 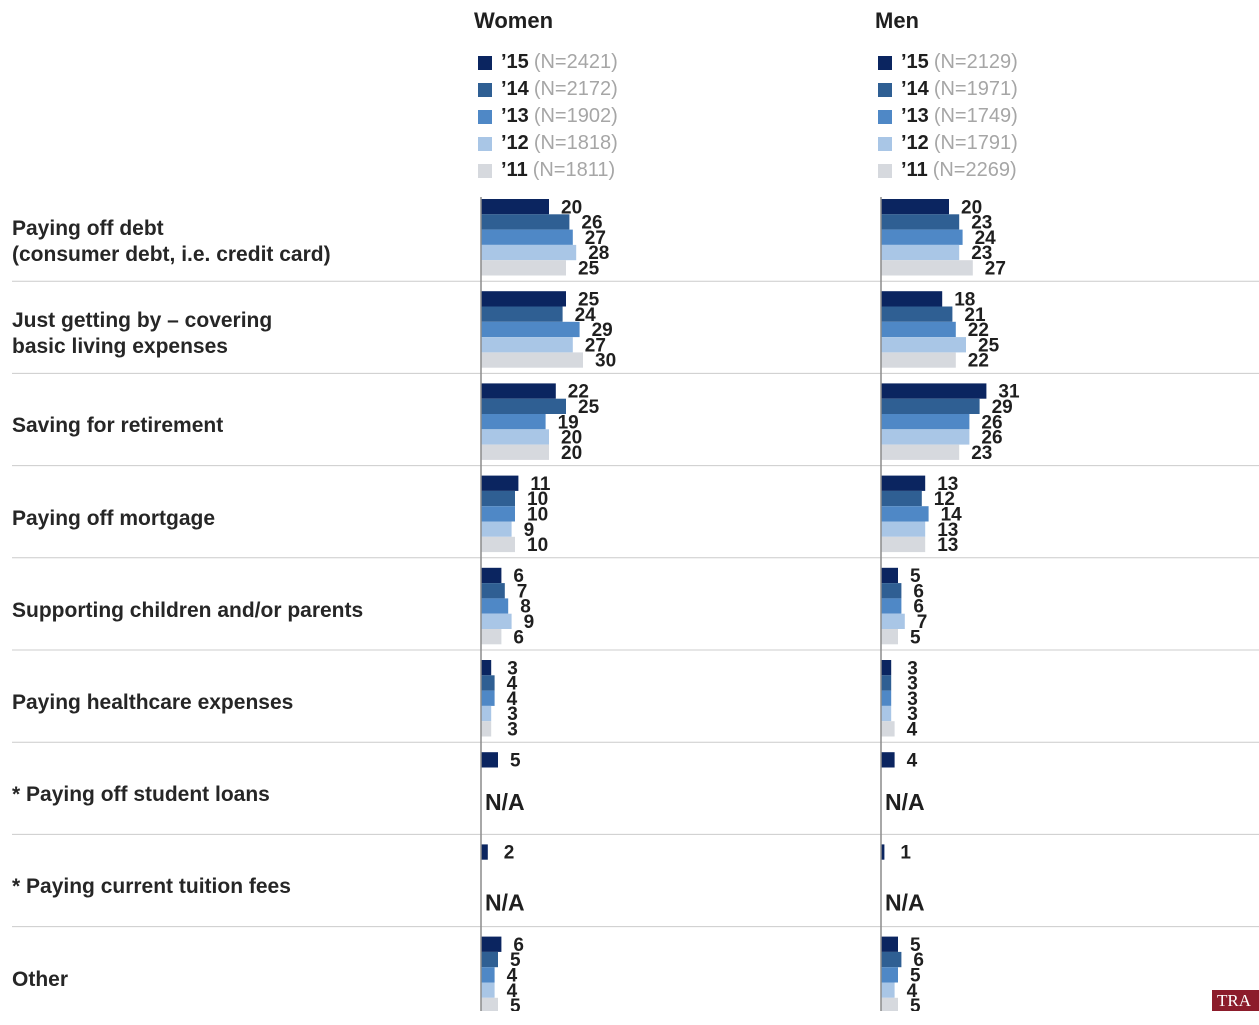 I want to click on legend-item: ’14 (N=2172), so click(x=548, y=89).